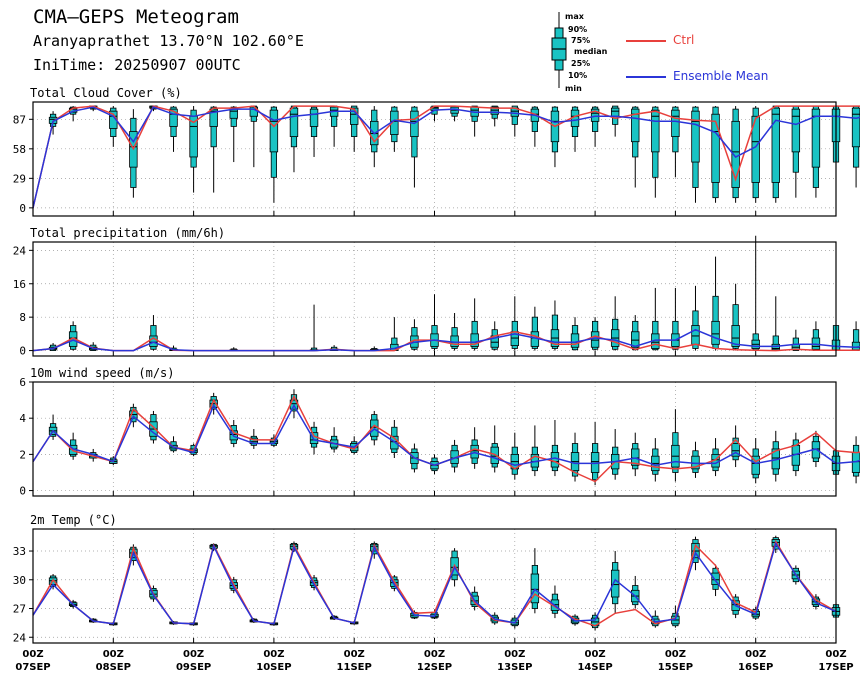 This screenshot has width=860, height=680. Describe the element at coordinates (22, 317) in the screenshot. I see `precip-ytick-label: 8` at that location.